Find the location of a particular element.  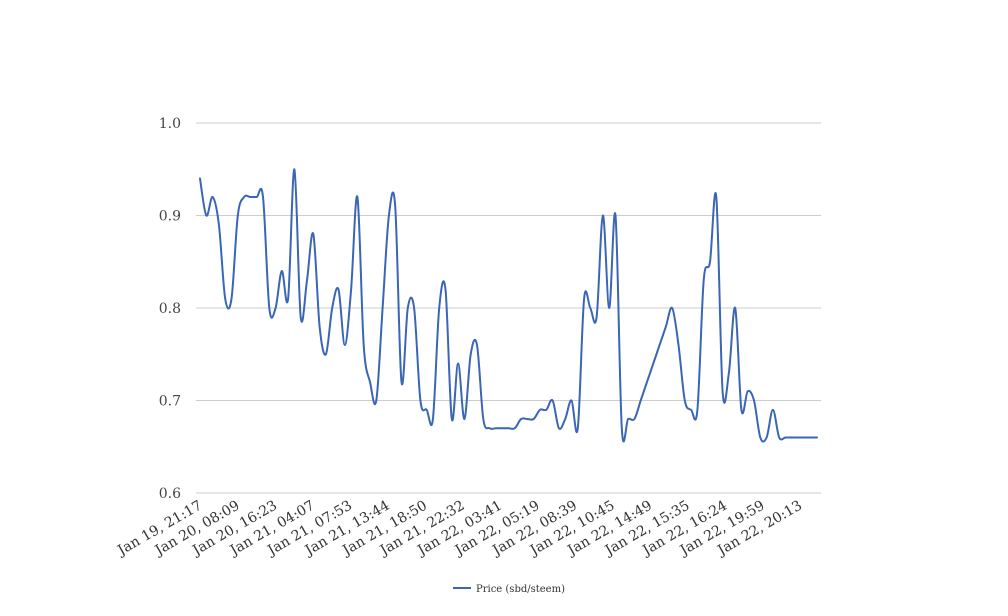

y-axis-ticks: 0.6 0.7 0.8 0.9 1.0 is located at coordinates (170, 309).